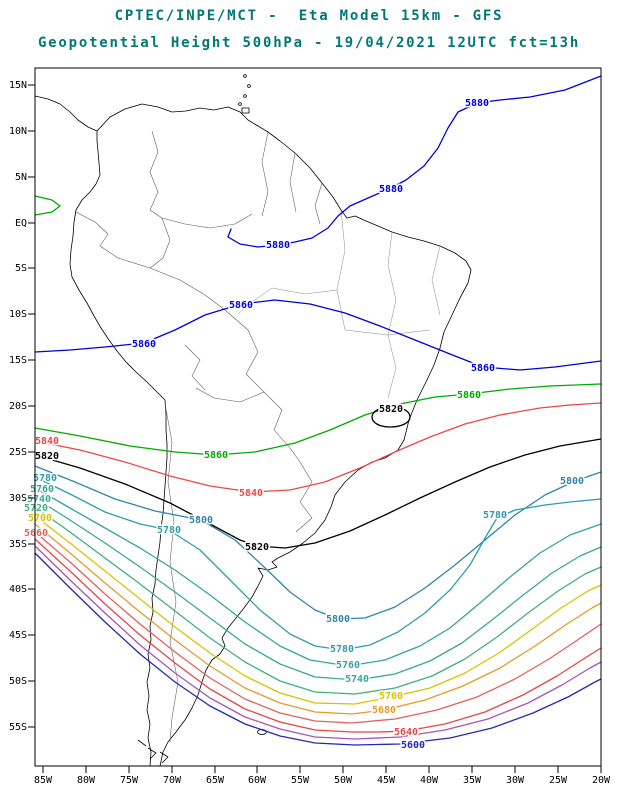 The height and width of the screenshot is (800, 618). I want to click on lon-label: 65W, so click(215, 780).